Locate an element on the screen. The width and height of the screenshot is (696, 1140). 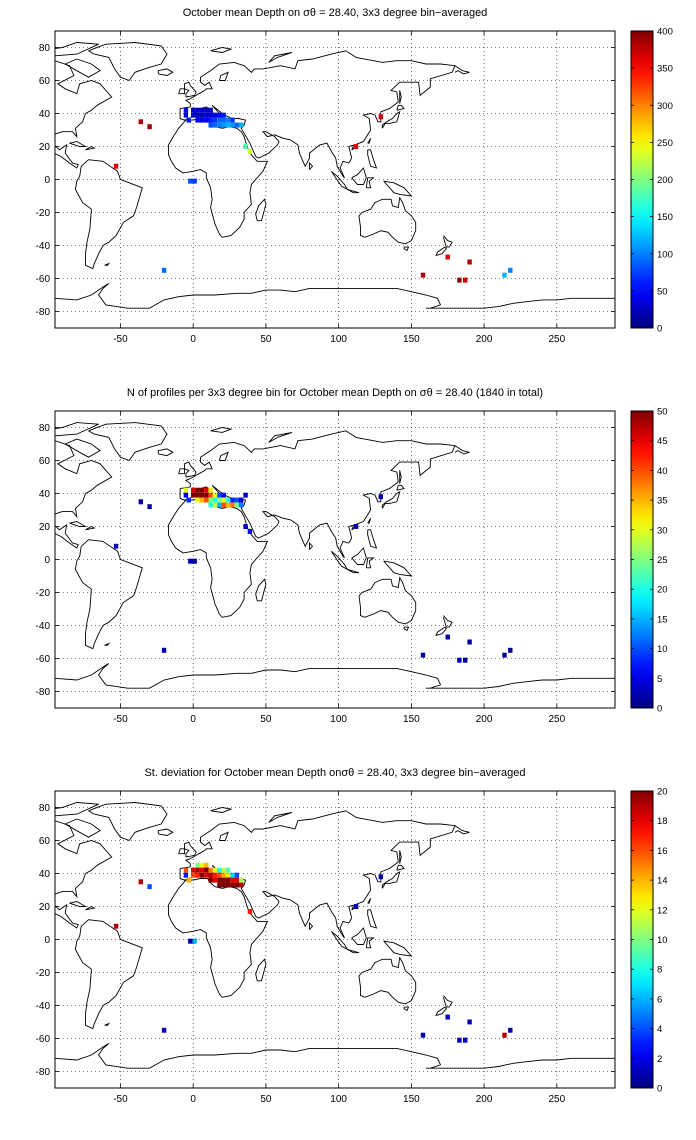
y-tick-label: -20 is located at coordinates (43, 973).